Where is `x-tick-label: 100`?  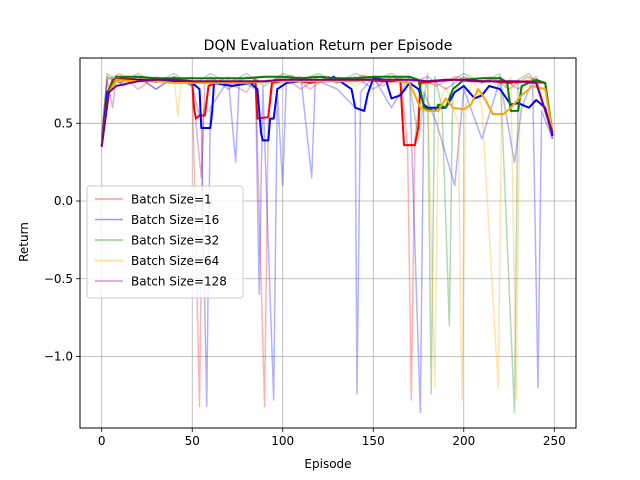 x-tick-label: 100 is located at coordinates (282, 441).